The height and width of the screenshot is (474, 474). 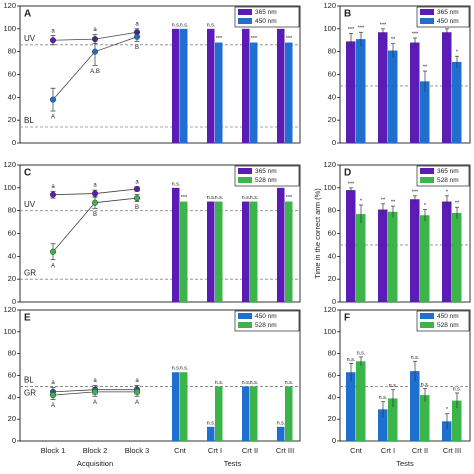 I want to click on panel-letter: E, so click(x=27, y=318).